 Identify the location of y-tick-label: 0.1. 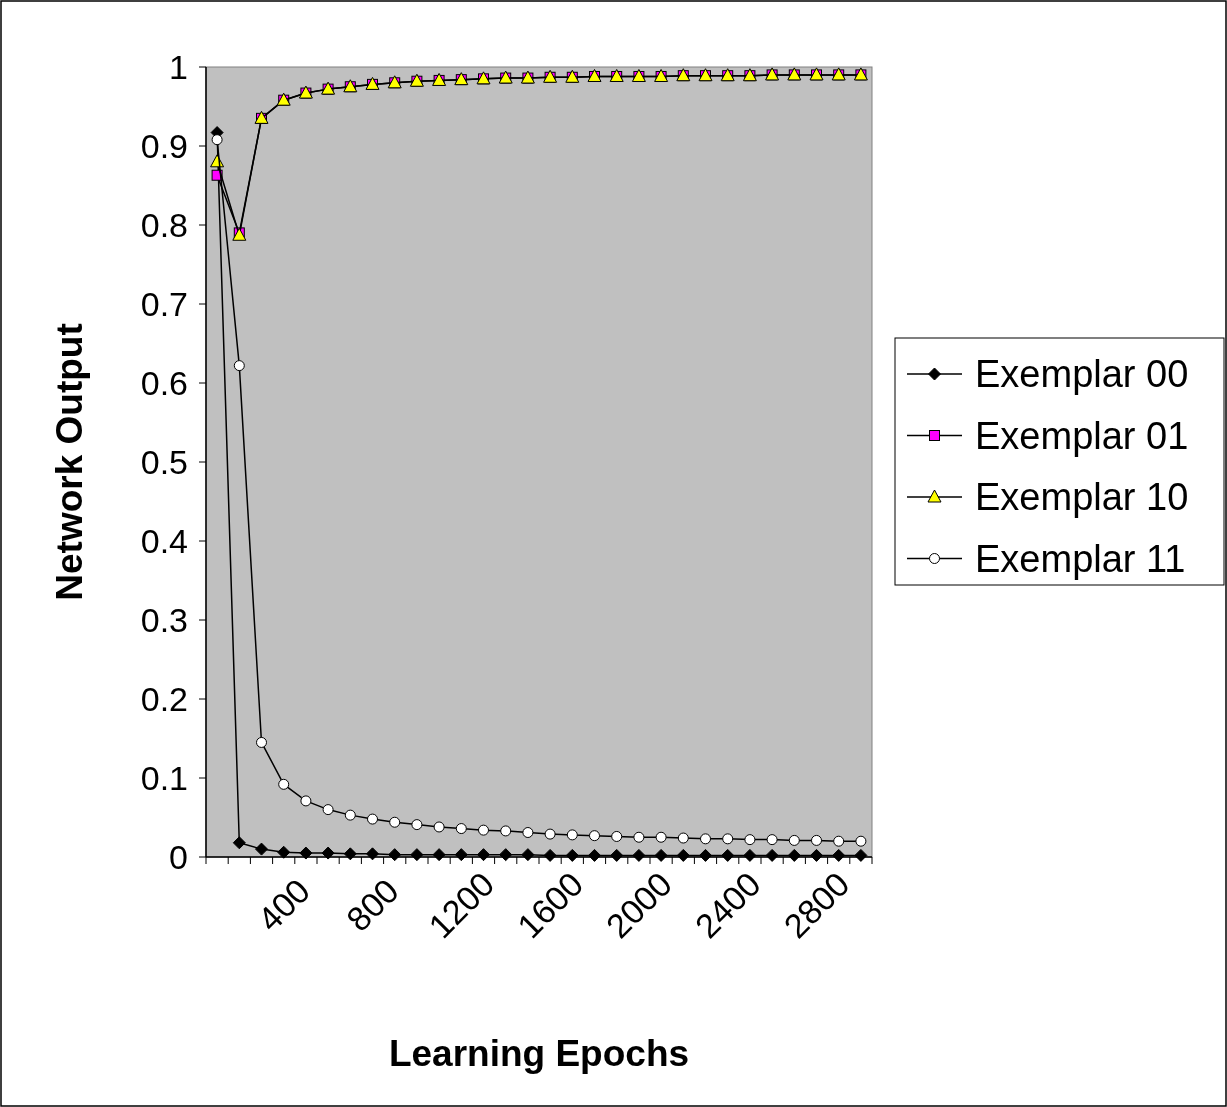
(164, 777).